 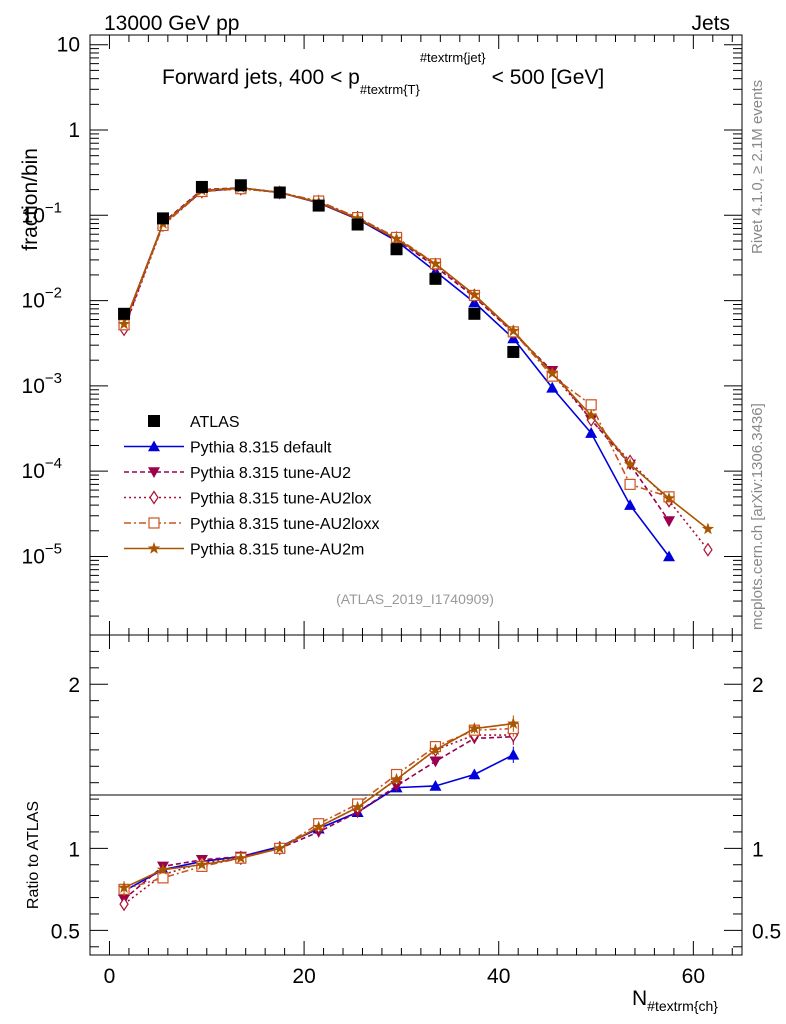 I want to click on energy-label: 13000 GeV pp, so click(x=171, y=23).